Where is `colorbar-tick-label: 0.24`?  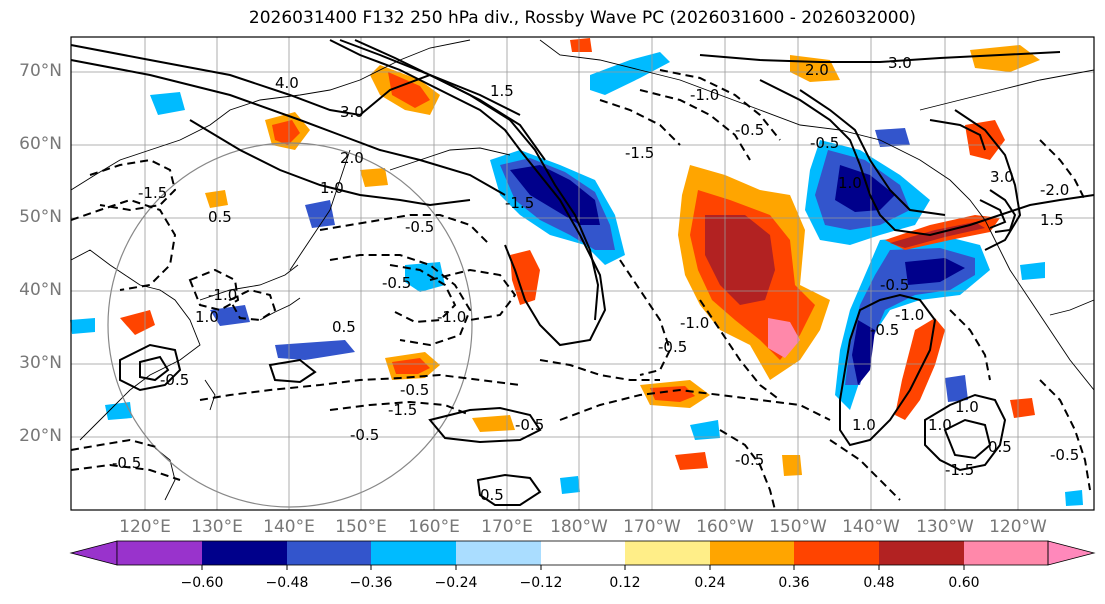 colorbar-tick-label: 0.24 is located at coordinates (710, 583).